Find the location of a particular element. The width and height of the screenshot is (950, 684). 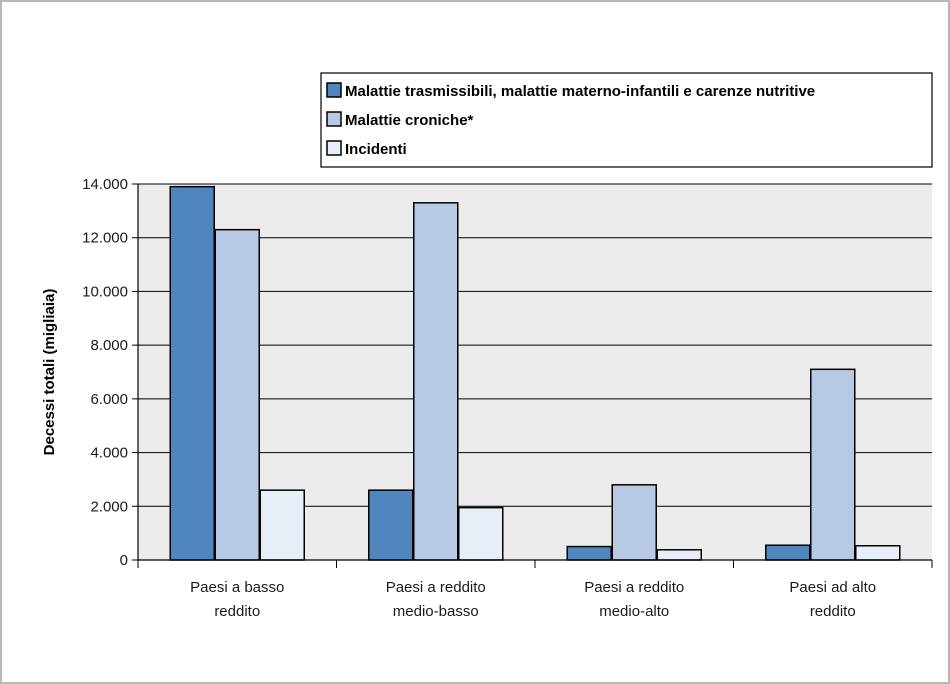

legend-box is located at coordinates (626, 120).